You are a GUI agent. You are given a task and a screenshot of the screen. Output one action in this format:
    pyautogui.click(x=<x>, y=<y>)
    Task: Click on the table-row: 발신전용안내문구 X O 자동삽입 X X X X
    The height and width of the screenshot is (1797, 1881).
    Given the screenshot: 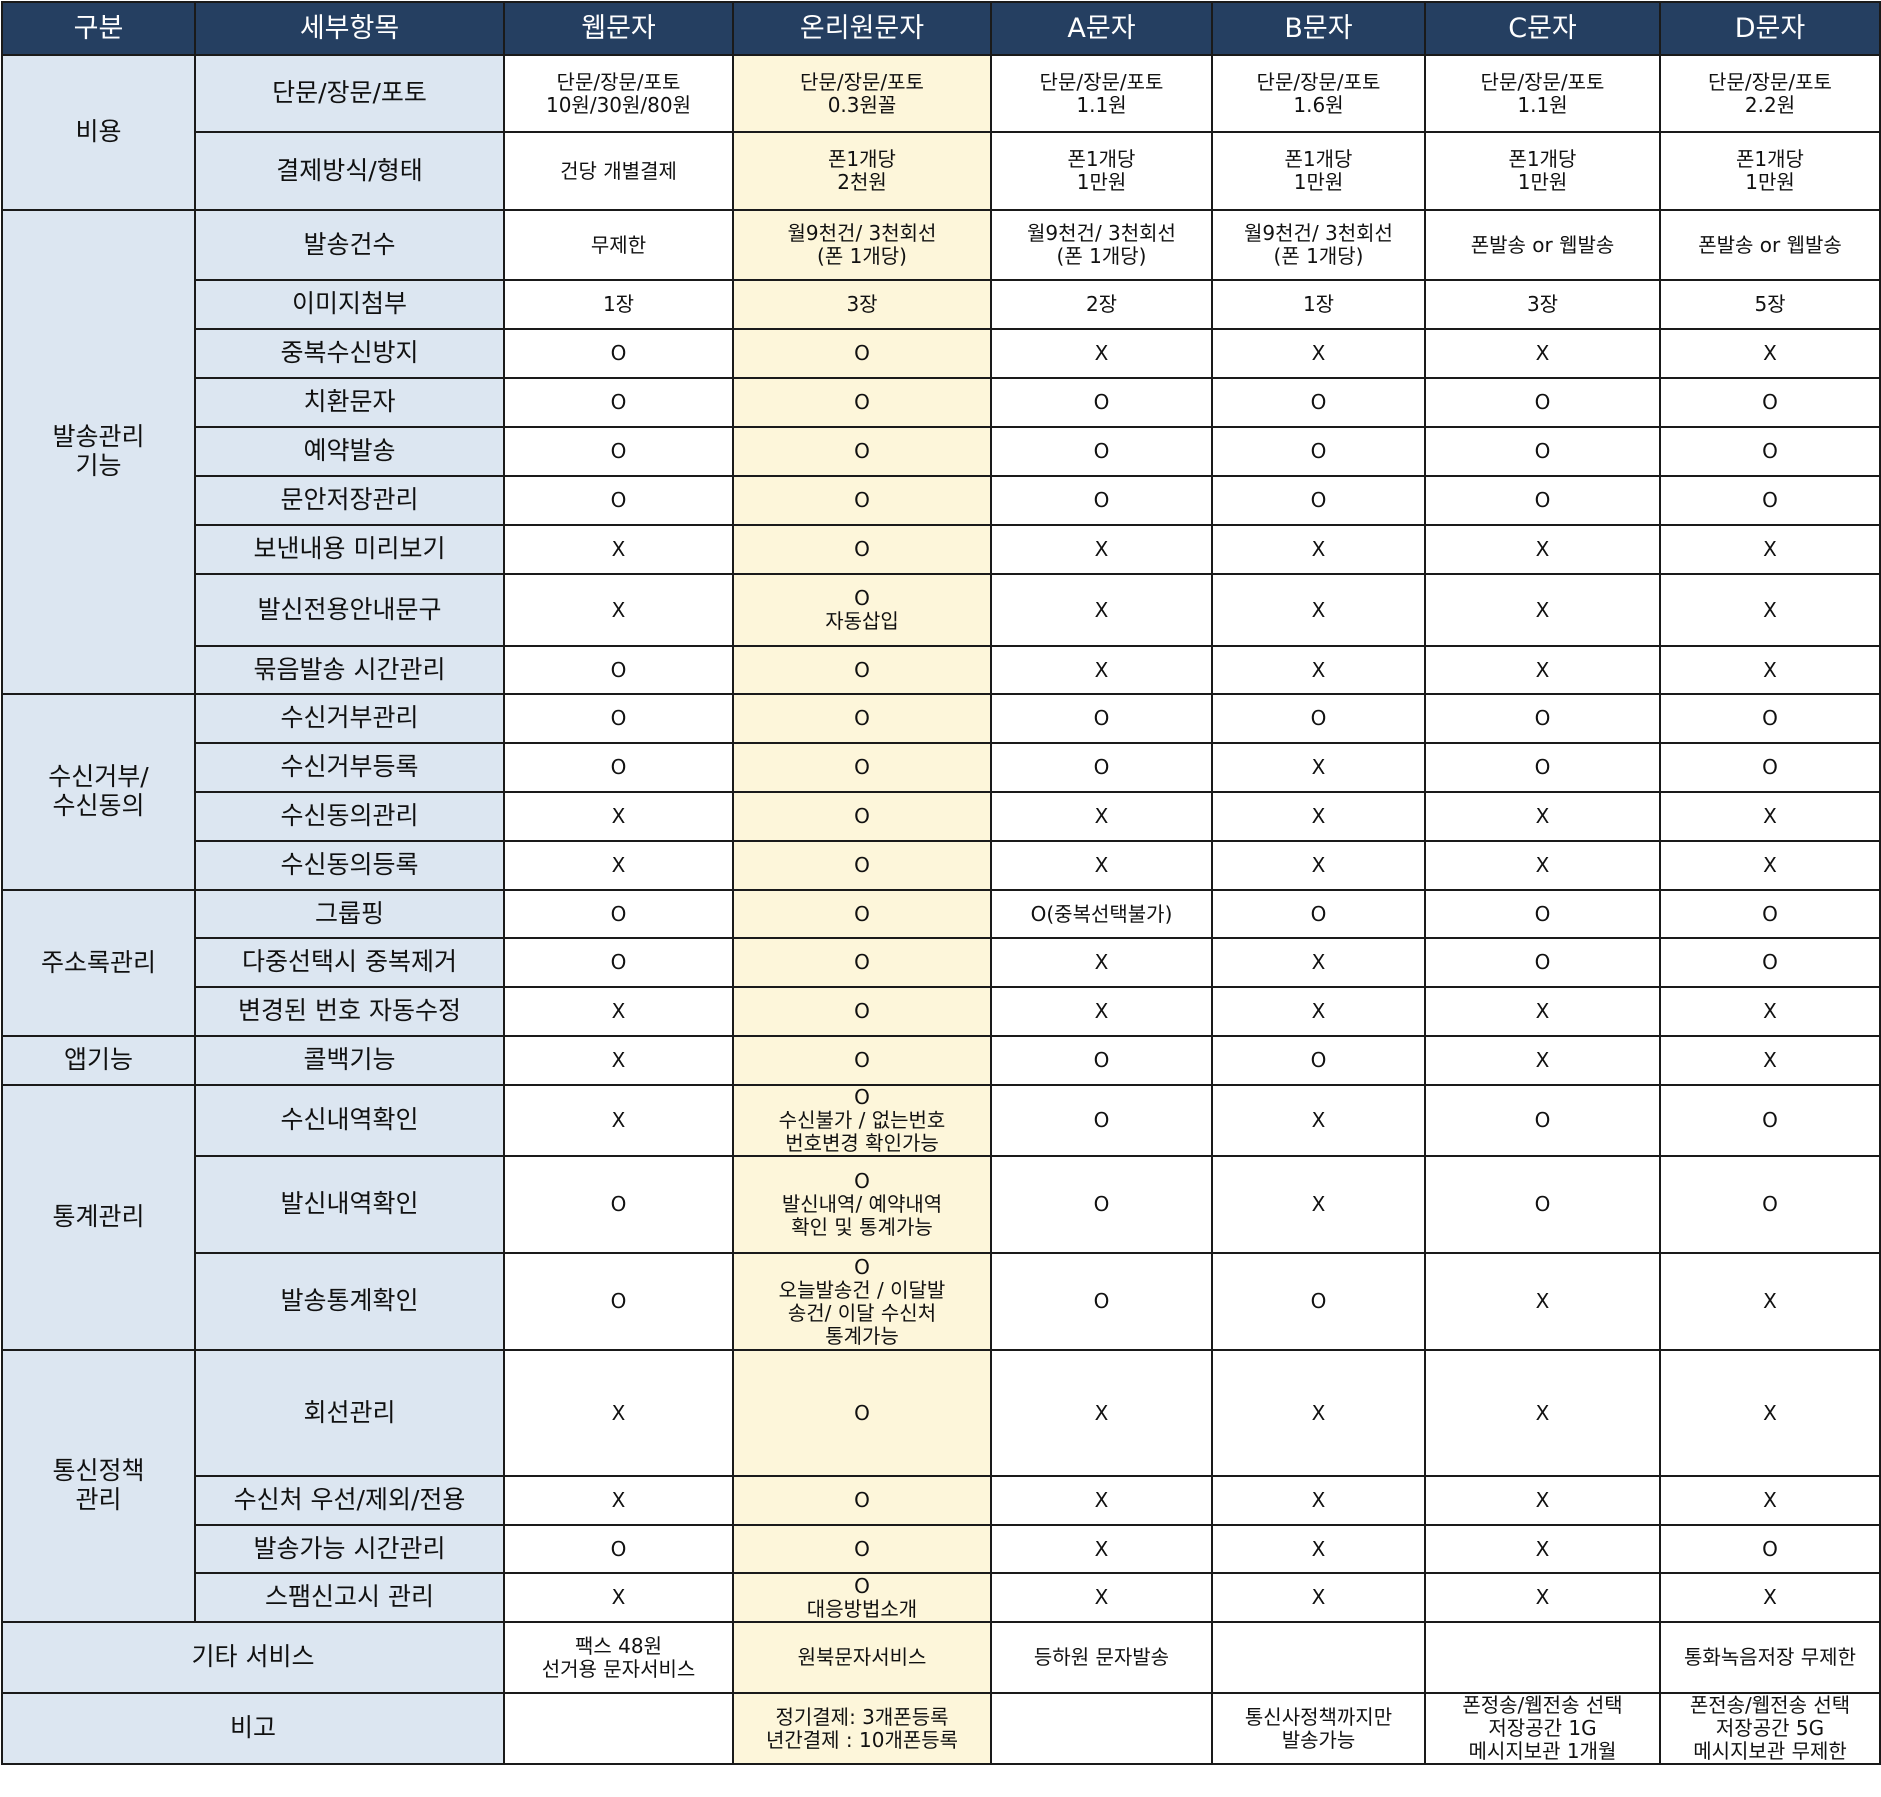 What is the action you would take?
    pyautogui.click(x=941, y=610)
    